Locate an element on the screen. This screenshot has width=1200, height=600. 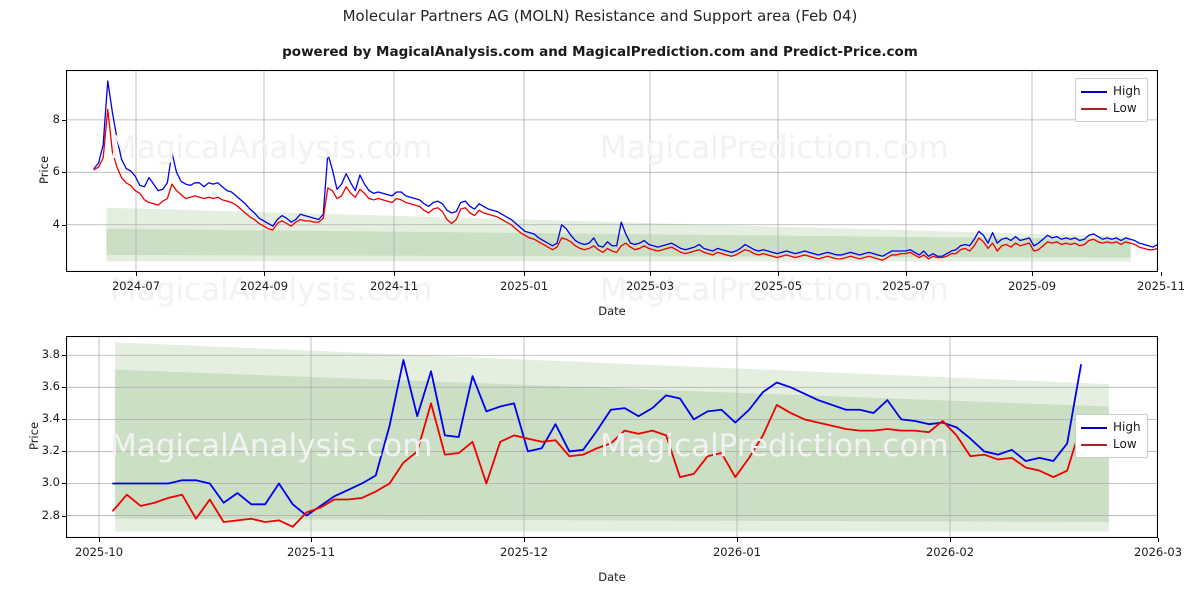
lower-x-tick-label: 2025-10 is located at coordinates (99, 552).